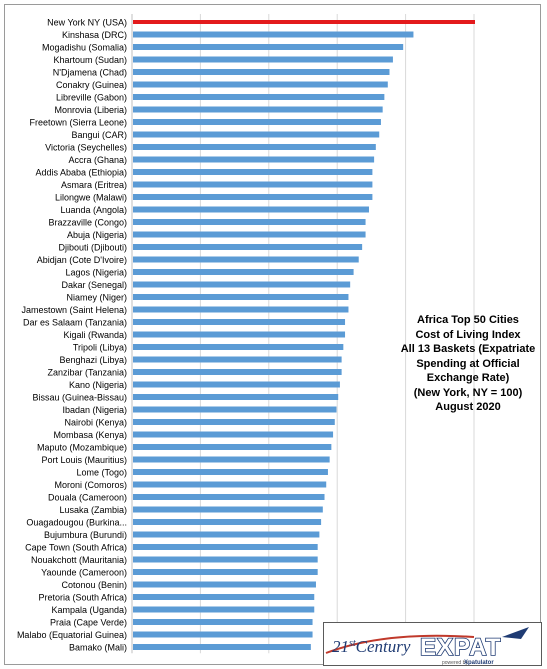 The image size is (547, 669). Describe the element at coordinates (88, 622) in the screenshot. I see `category-label: Praia (Cape Verde)` at that location.